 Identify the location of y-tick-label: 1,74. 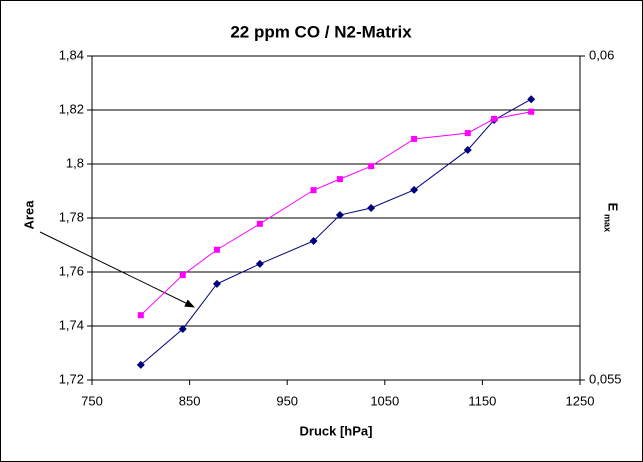
(71, 324).